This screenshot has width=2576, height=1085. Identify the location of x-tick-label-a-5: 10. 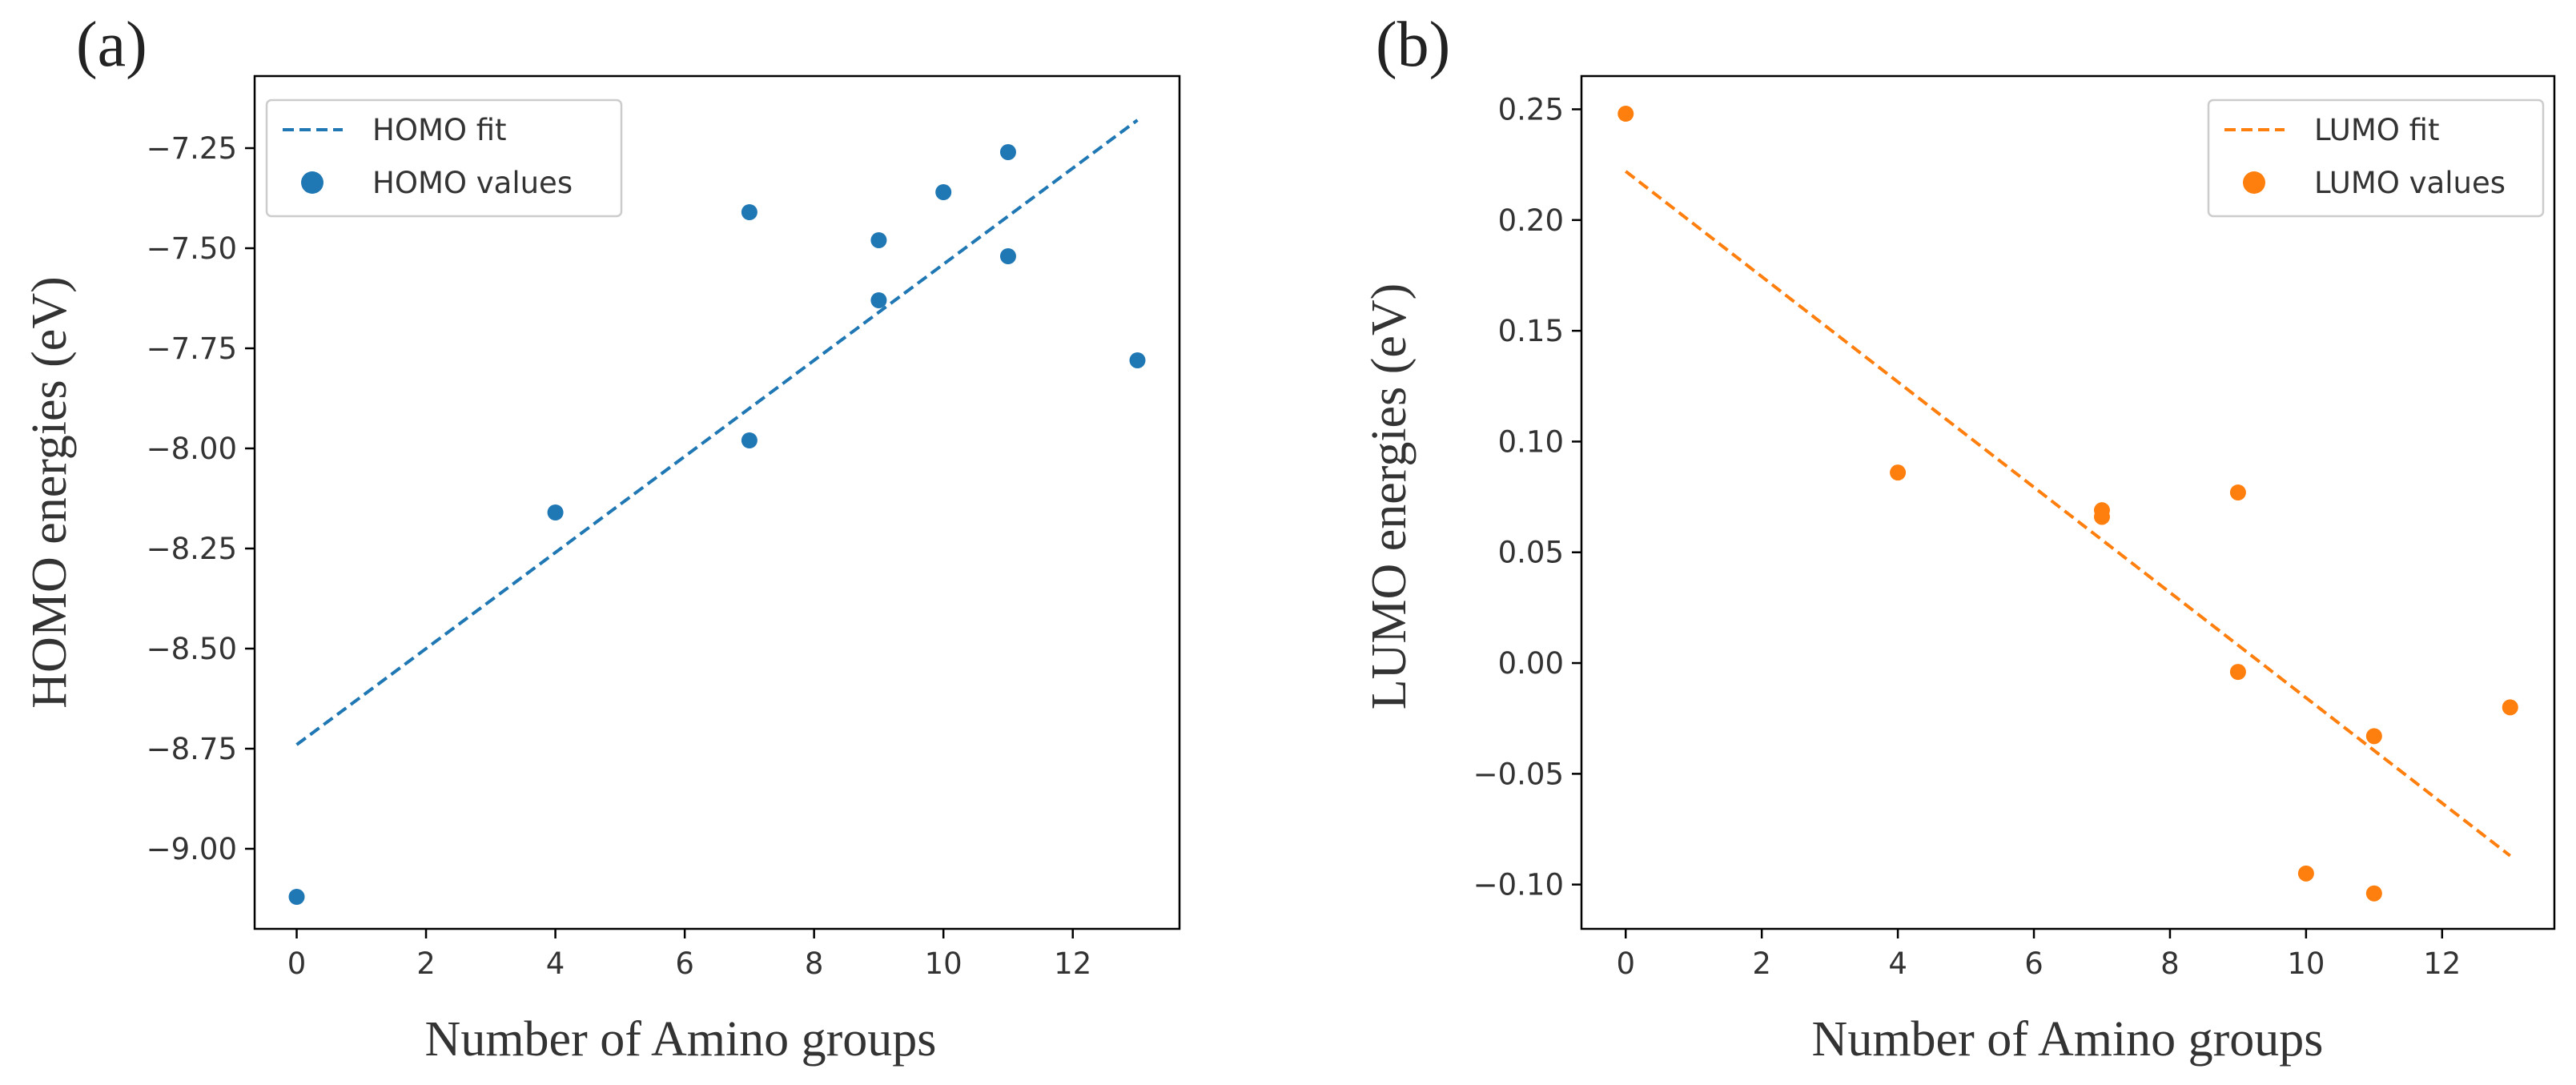
(943, 963).